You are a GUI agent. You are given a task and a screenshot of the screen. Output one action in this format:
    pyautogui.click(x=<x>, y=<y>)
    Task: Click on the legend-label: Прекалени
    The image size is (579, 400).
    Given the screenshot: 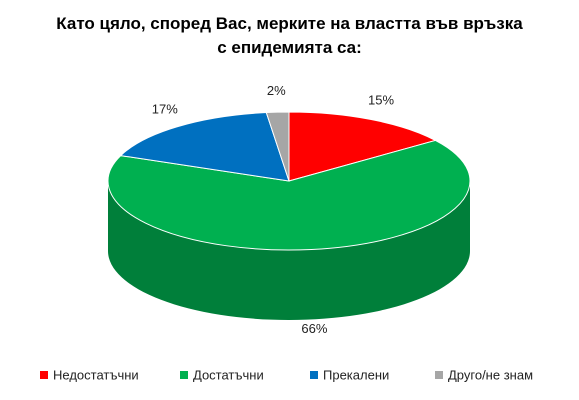 What is the action you would take?
    pyautogui.click(x=356, y=374)
    